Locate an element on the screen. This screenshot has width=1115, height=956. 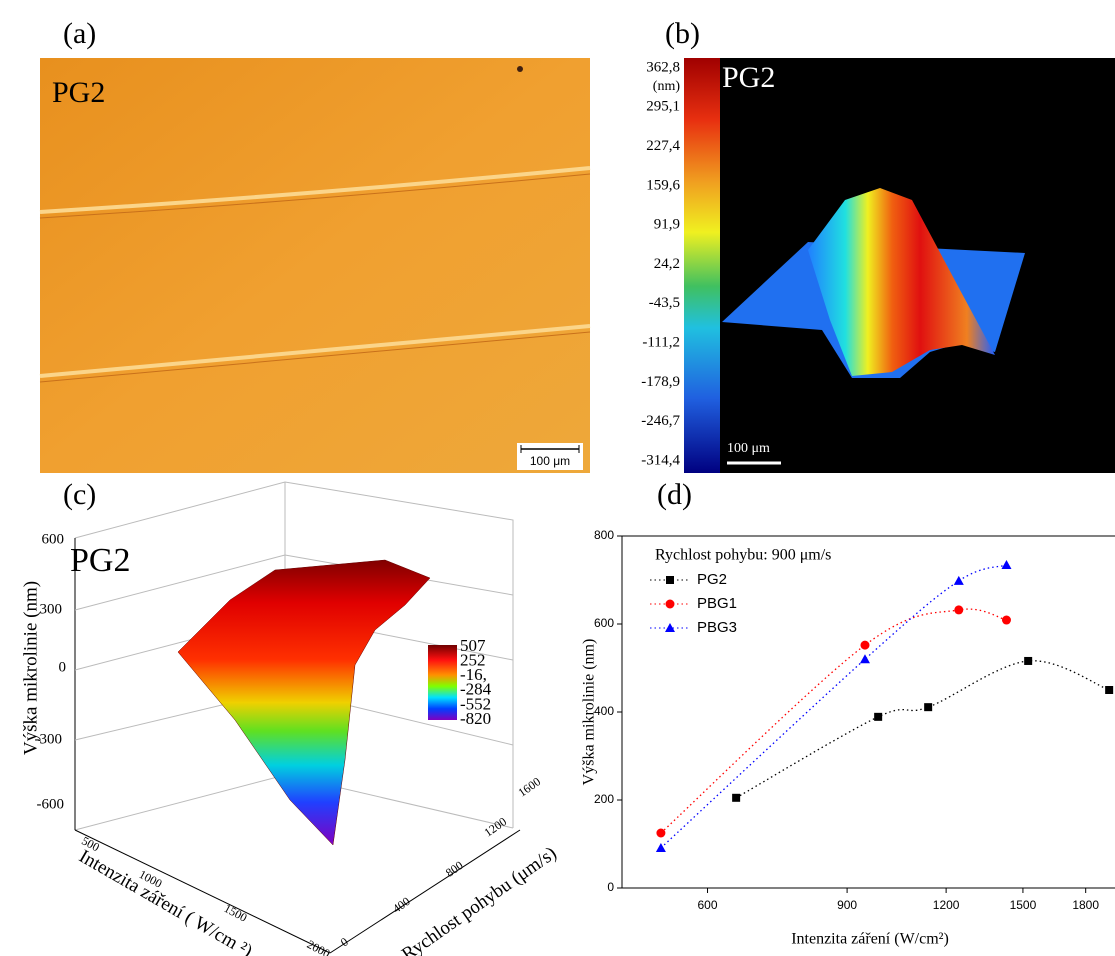
colorbar-tick-label: 252 is located at coordinates (473, 660).